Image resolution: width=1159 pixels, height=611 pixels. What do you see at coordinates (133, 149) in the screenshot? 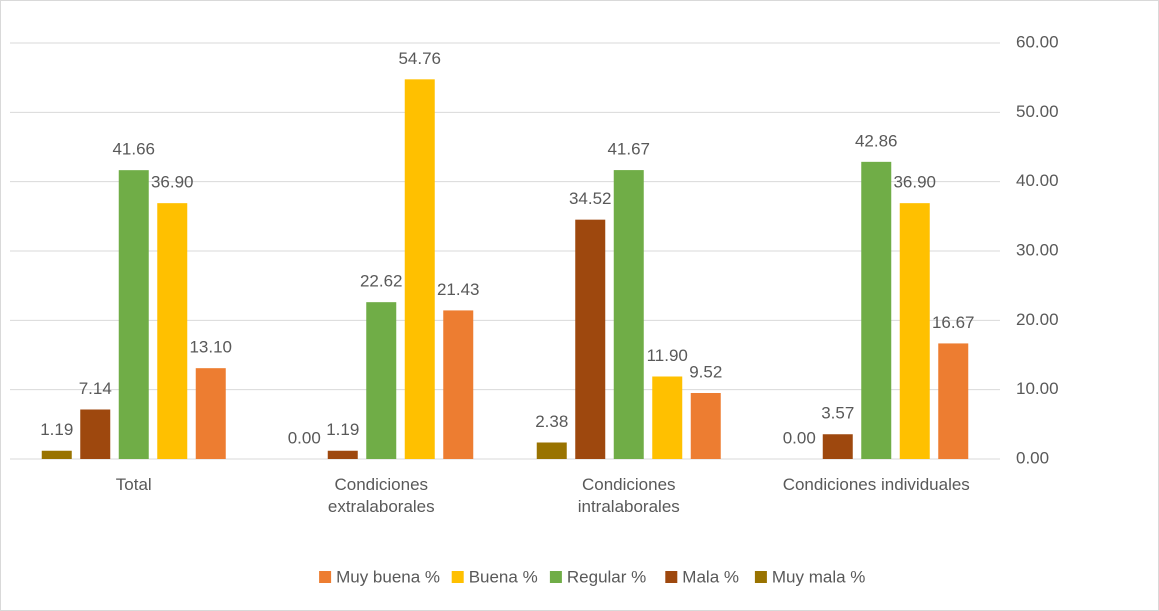
I see `data-label: 41.66` at bounding box center [133, 149].